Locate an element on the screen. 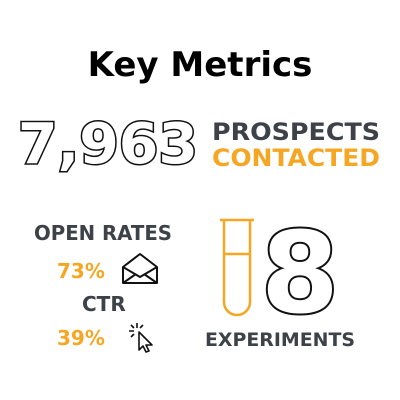  contacted-label: CONTACTED is located at coordinates (296, 158).